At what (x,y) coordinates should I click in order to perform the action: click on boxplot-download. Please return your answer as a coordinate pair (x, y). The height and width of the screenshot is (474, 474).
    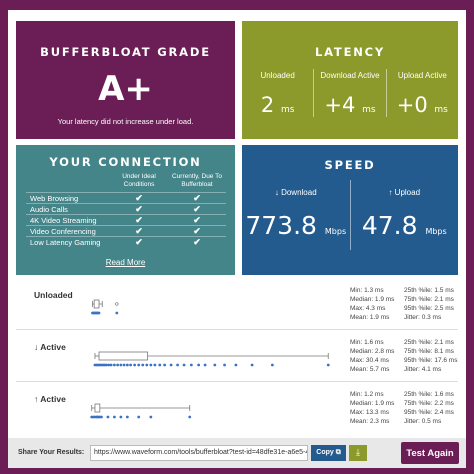
    Looking at the image, I should click on (211, 359).